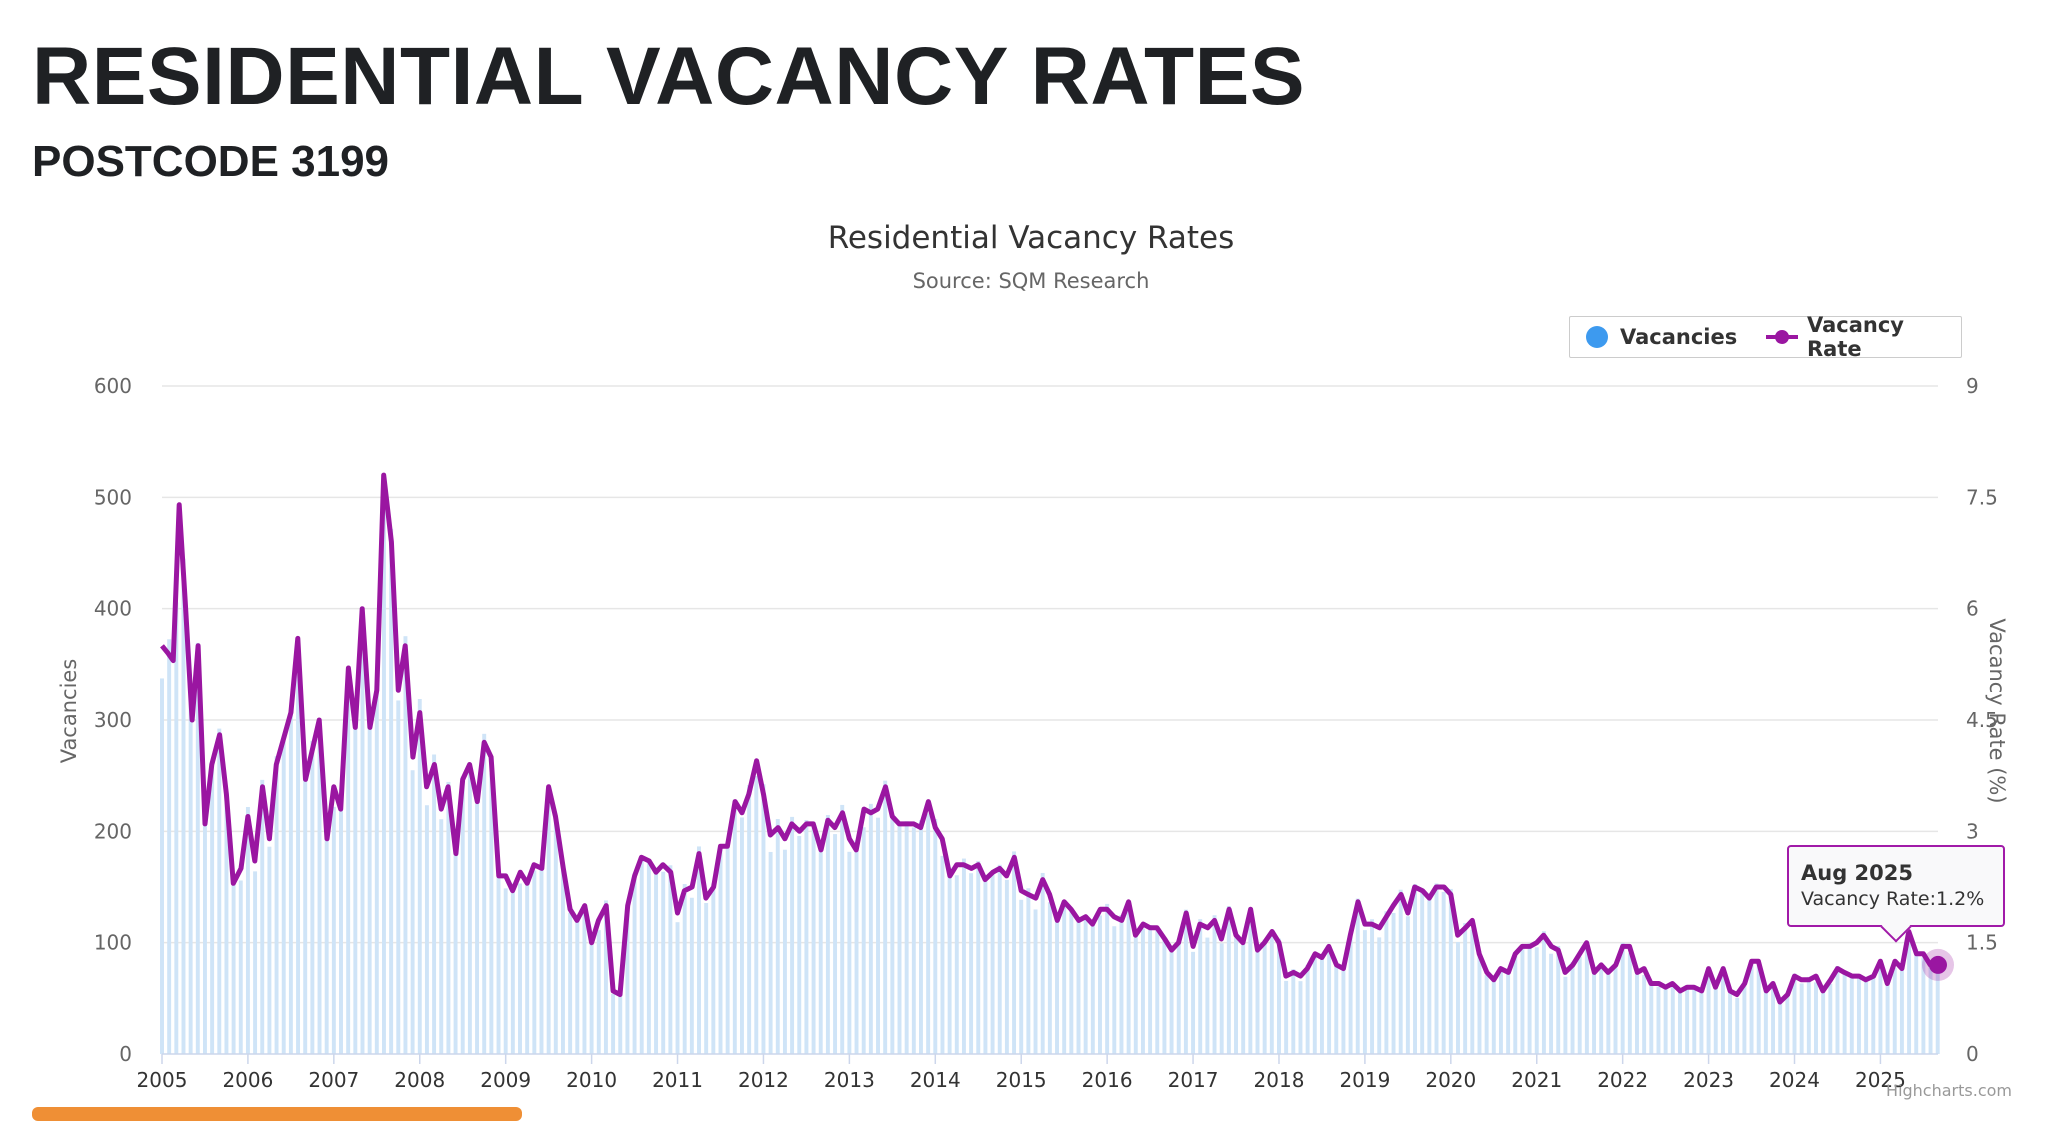  Describe the element at coordinates (277, 1114) in the screenshot. I see `accent-bar` at that location.